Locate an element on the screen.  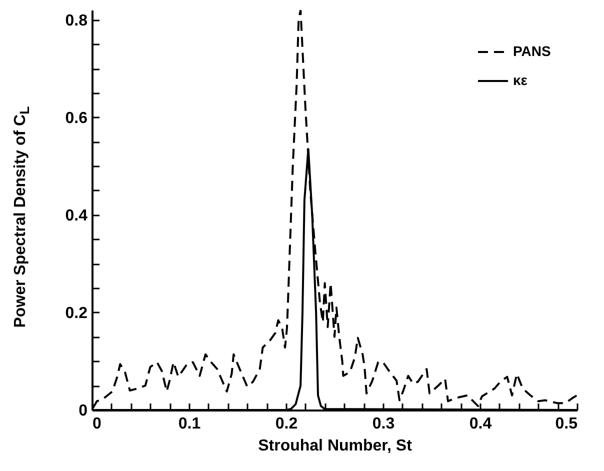
x-tick-label: 0.4 is located at coordinates (480, 424).